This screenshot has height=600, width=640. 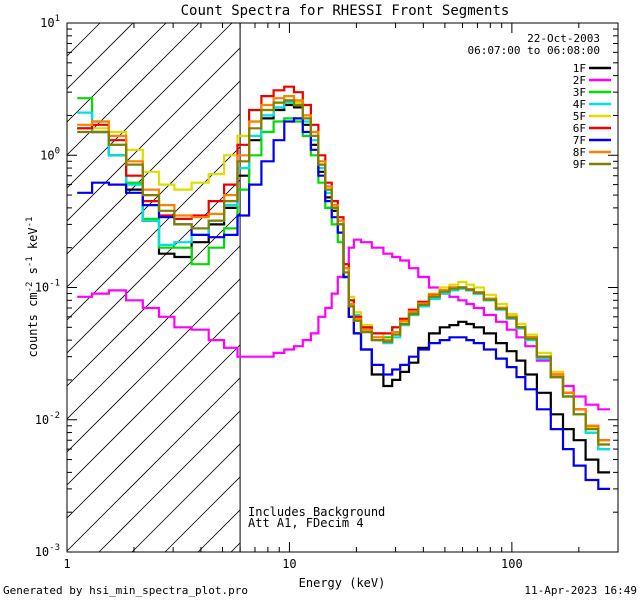 What do you see at coordinates (33, 324) in the screenshot?
I see `ylabel-base: counts cm` at bounding box center [33, 324].